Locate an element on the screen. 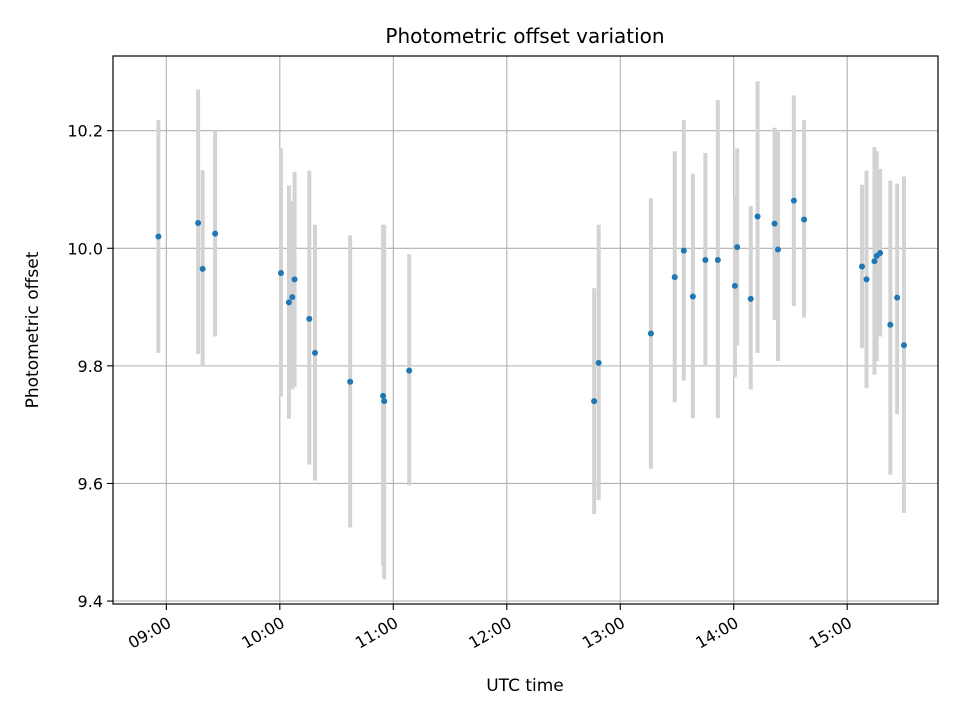  y-tick-label: 9.4 is located at coordinates (90, 601).